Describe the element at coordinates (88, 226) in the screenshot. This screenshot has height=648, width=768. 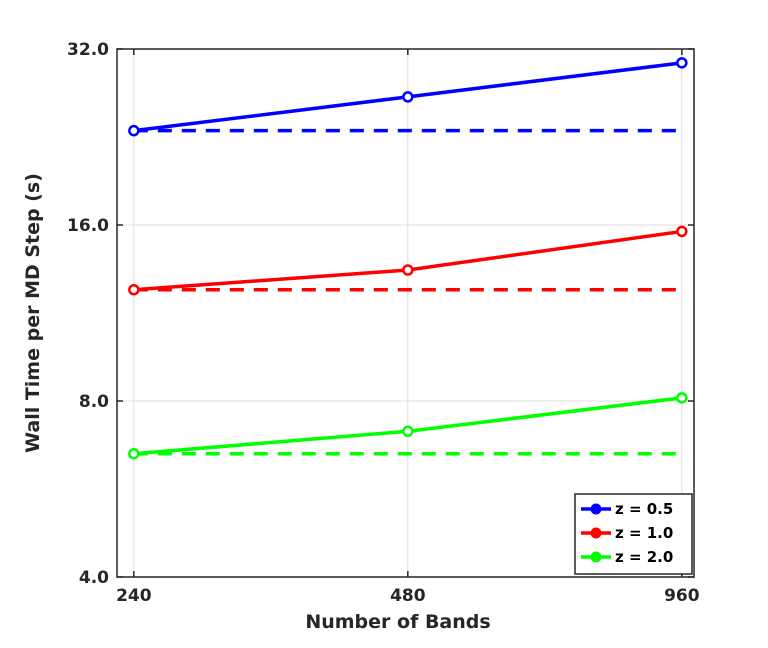
I see `y-tick-label: 16.0` at that location.